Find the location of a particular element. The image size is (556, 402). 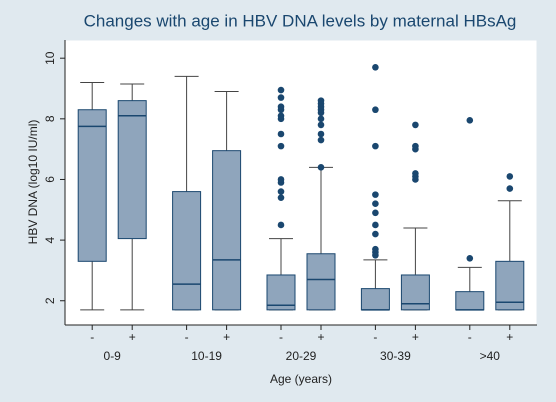

y-tick-label: 2 is located at coordinates (50, 300).